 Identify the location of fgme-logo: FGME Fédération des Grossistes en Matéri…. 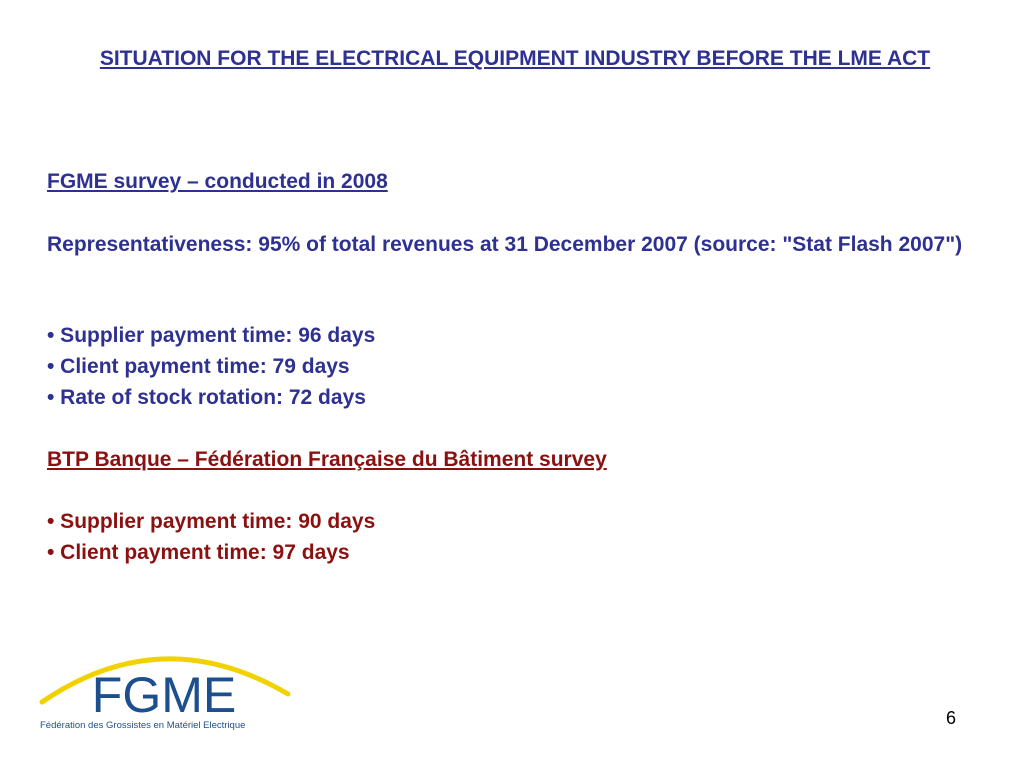
(167, 690).